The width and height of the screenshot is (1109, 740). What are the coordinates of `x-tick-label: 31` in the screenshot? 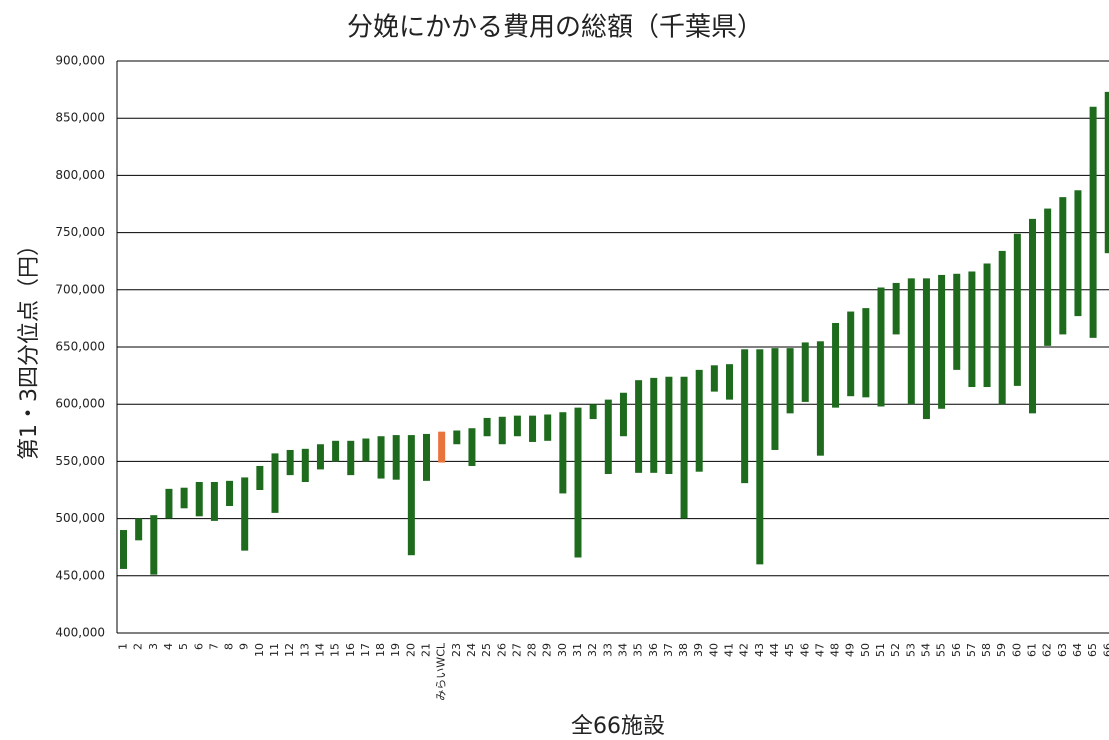 It's located at (577, 650).